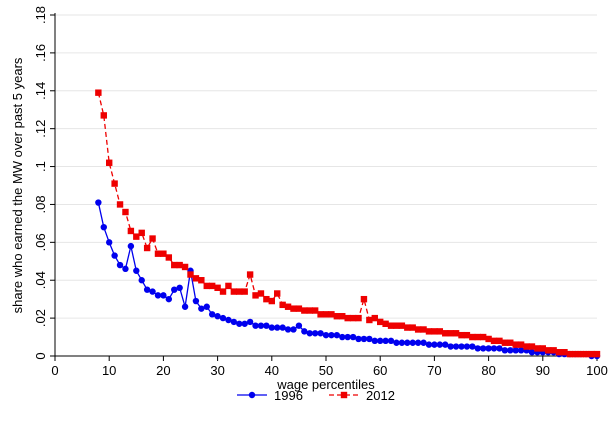  I want to click on x-tick-label: 90, so click(543, 370).